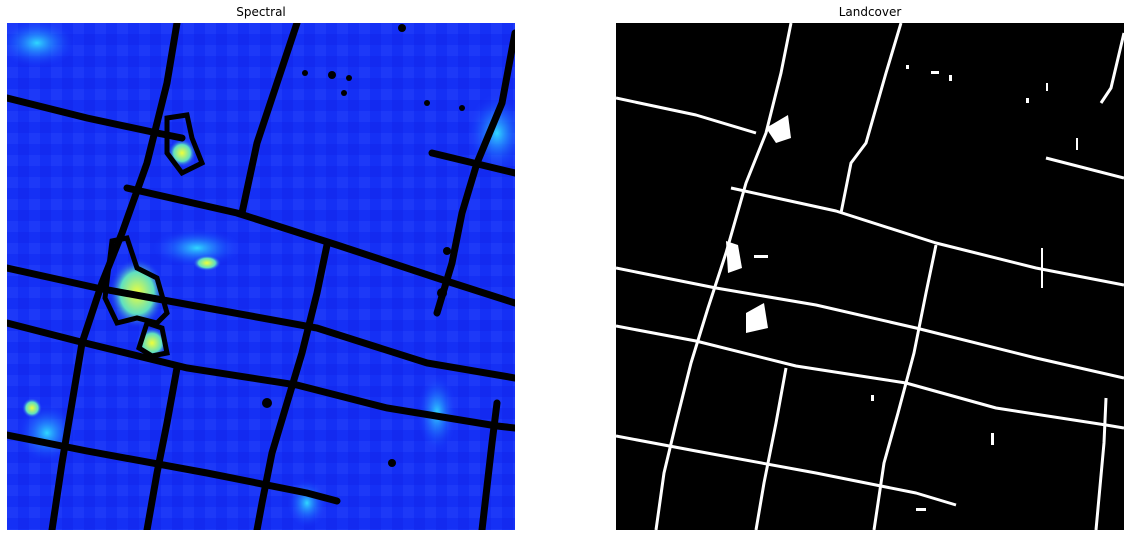 This screenshot has width=1130, height=537. Describe the element at coordinates (261, 12) in the screenshot. I see `spectral-title: Spectral` at that location.